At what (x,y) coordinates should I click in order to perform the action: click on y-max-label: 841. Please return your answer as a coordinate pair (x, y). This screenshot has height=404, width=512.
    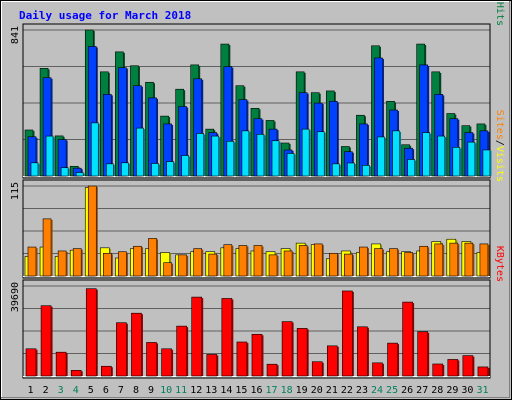
    Looking at the image, I should click on (15, 35).